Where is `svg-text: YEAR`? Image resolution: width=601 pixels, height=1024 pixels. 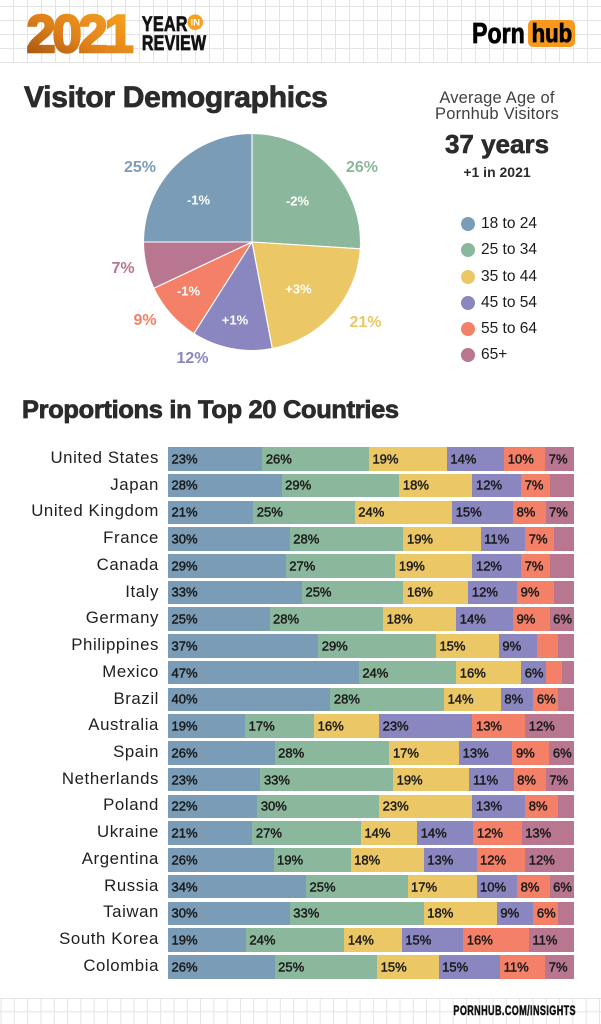
svg-text: YEAR is located at coordinates (165, 25).